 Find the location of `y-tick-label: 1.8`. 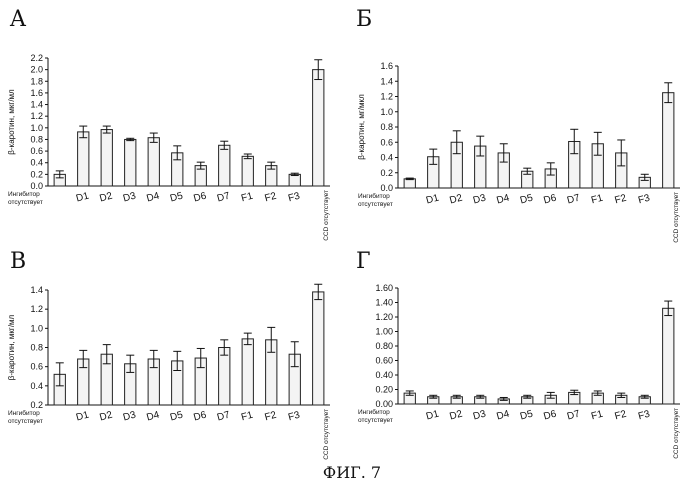

y-tick-label: 1.8 is located at coordinates (36, 81).